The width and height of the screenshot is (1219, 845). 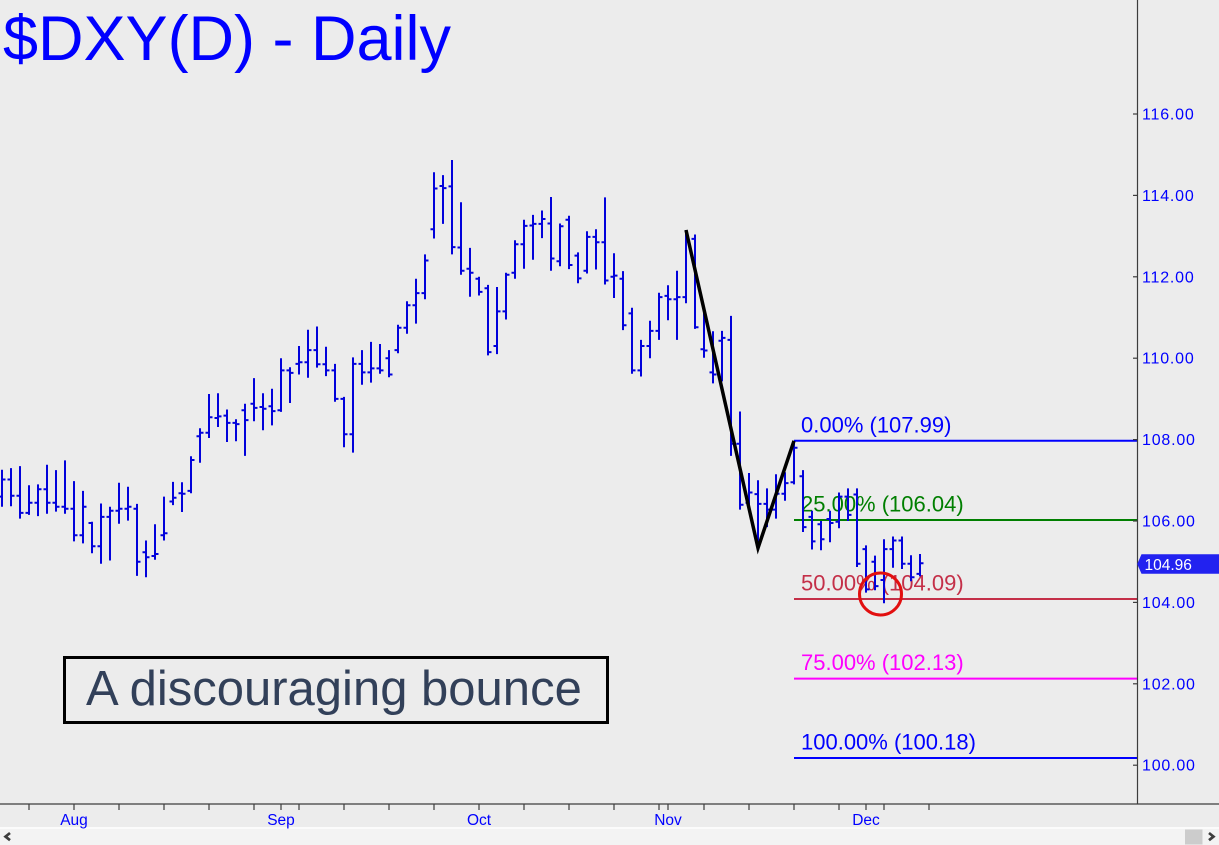 I want to click on svg-text: Sep, so click(x=281, y=820).